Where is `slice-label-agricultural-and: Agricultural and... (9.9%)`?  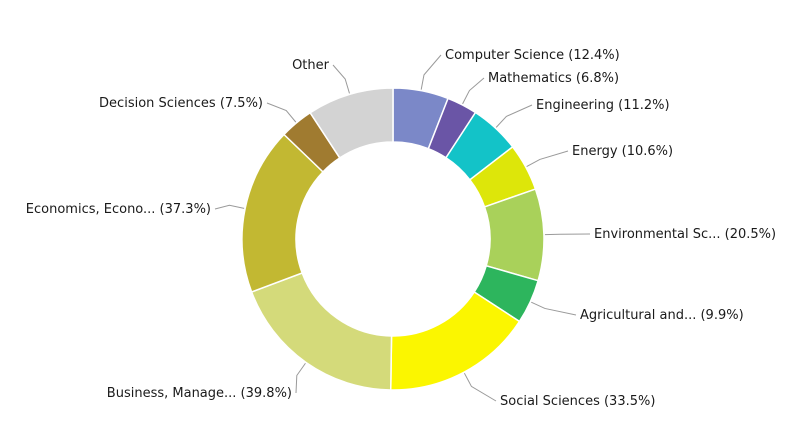
slice-label-agricultural-and: Agricultural and... (9.9%) is located at coordinates (662, 315).